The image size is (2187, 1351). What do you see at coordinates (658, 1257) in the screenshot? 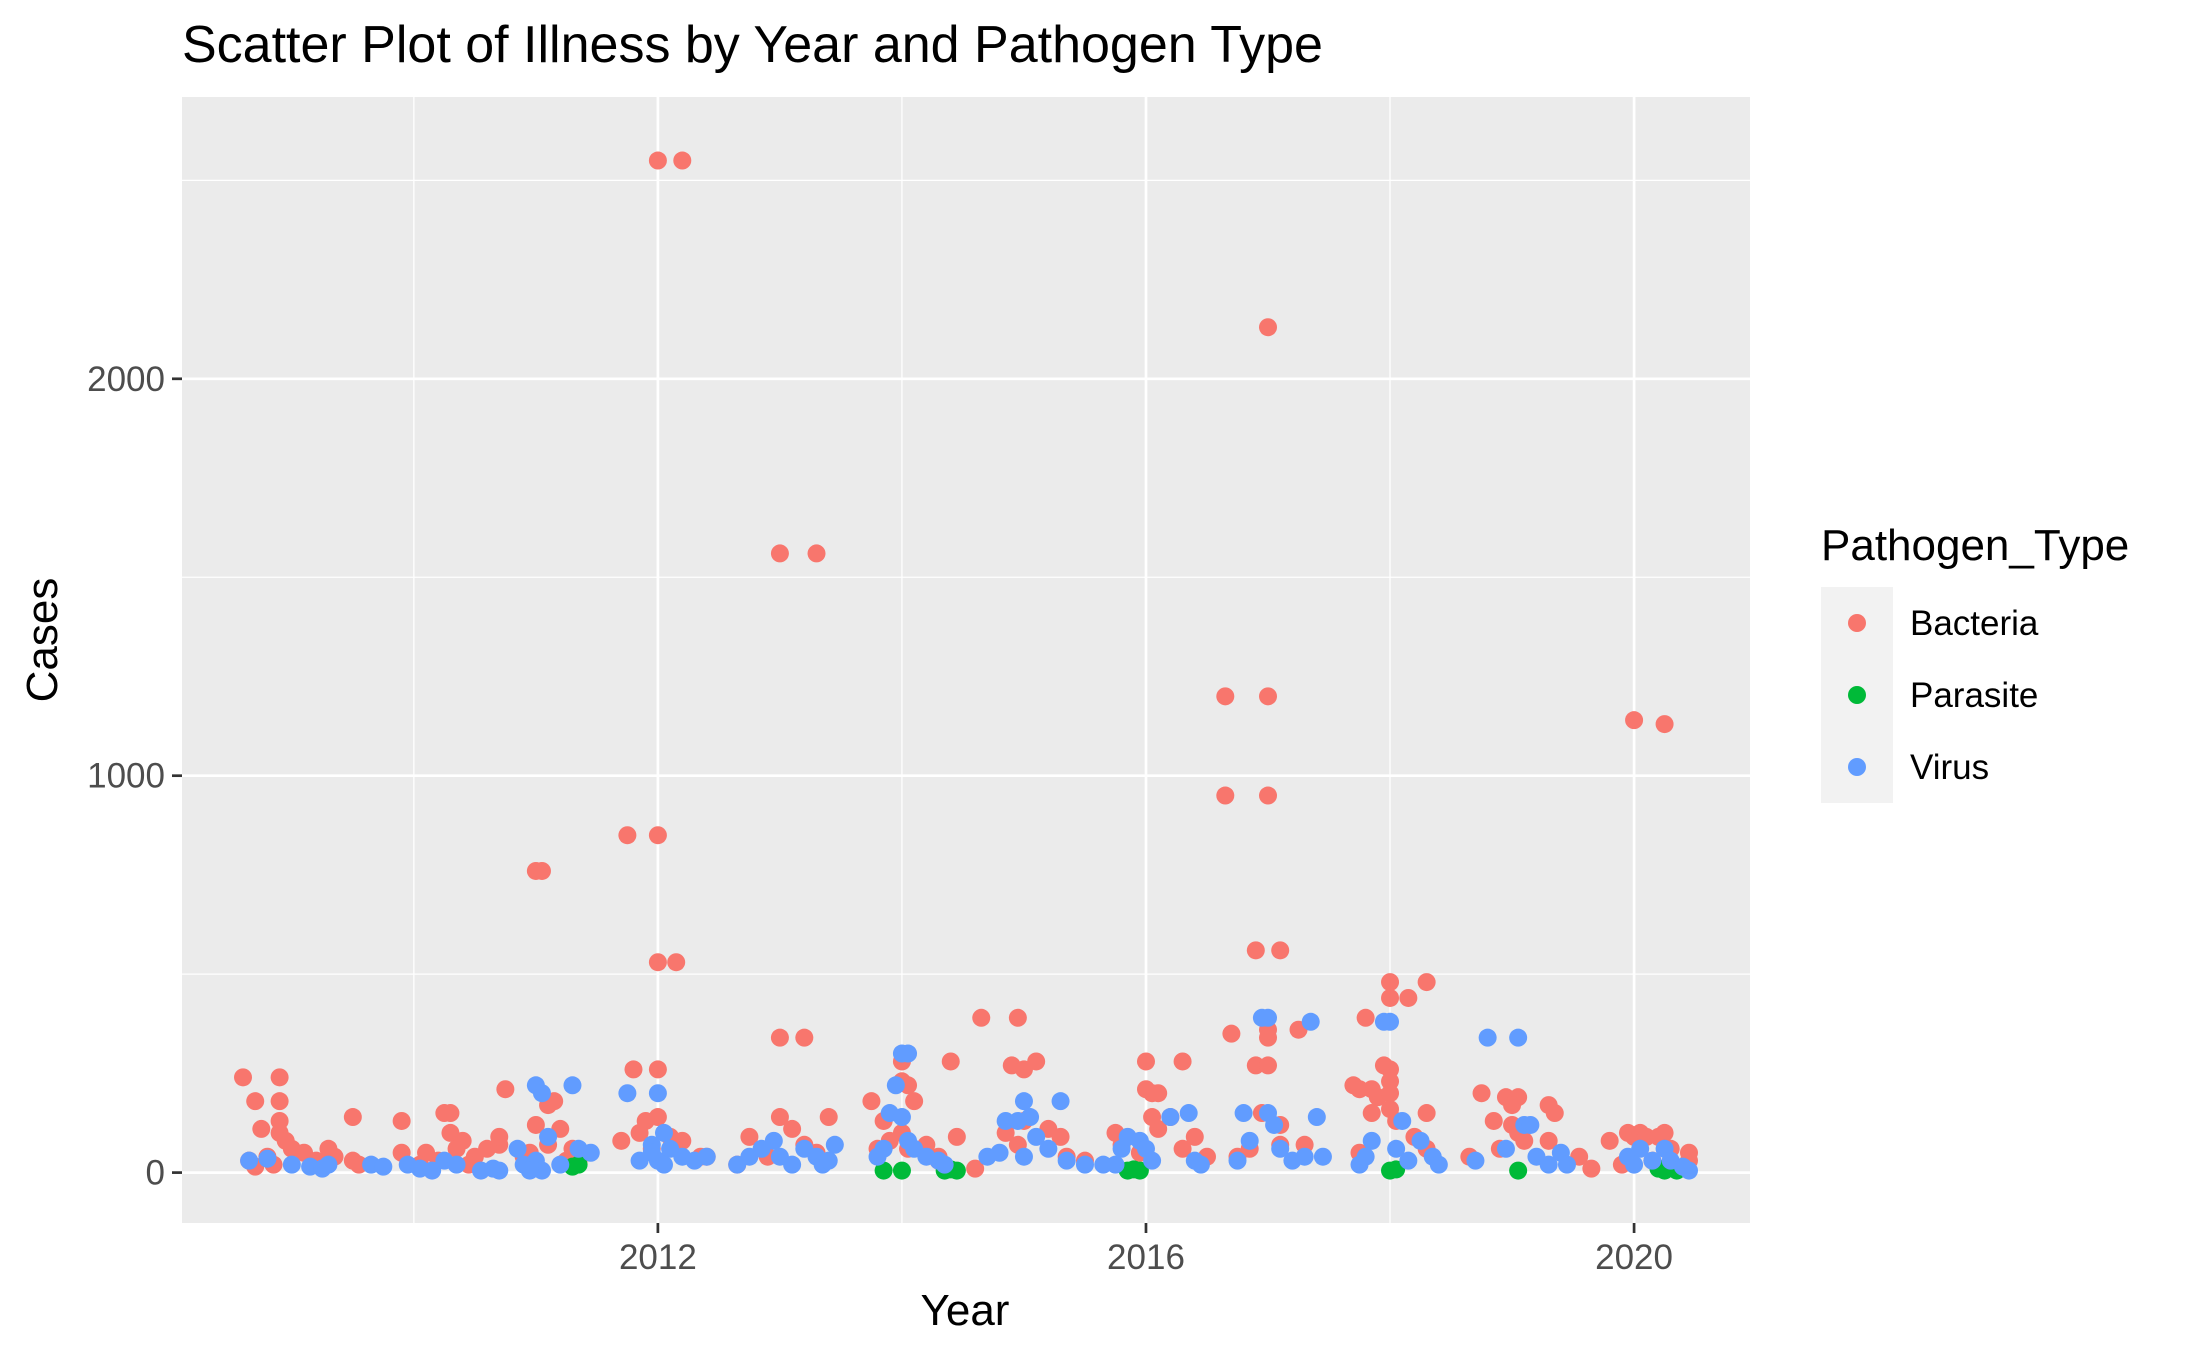
I see `x-tick-label: 2012` at bounding box center [658, 1257].